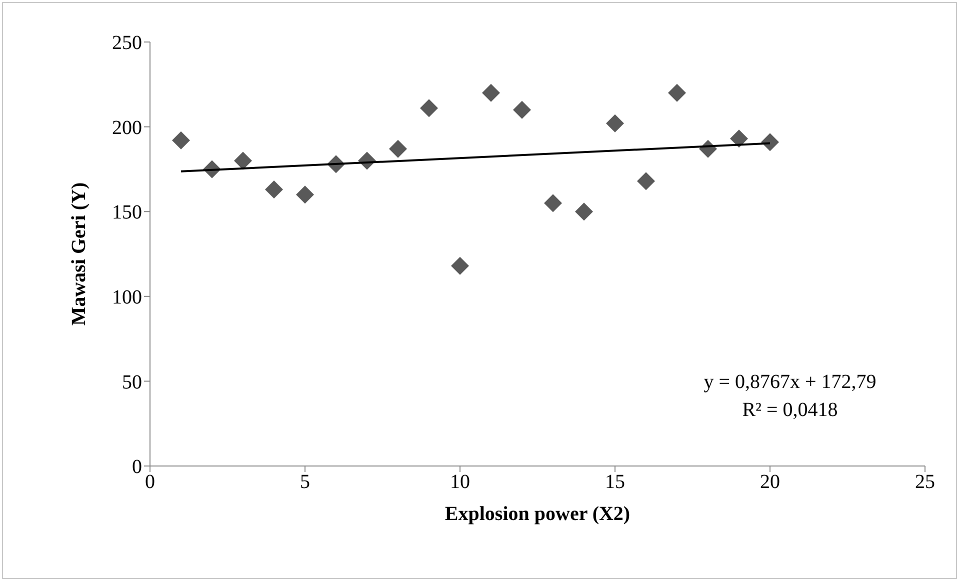 This screenshot has height=581, width=959. What do you see at coordinates (790, 382) in the screenshot?
I see `annotation: y = 0,8767x + 172,79` at bounding box center [790, 382].